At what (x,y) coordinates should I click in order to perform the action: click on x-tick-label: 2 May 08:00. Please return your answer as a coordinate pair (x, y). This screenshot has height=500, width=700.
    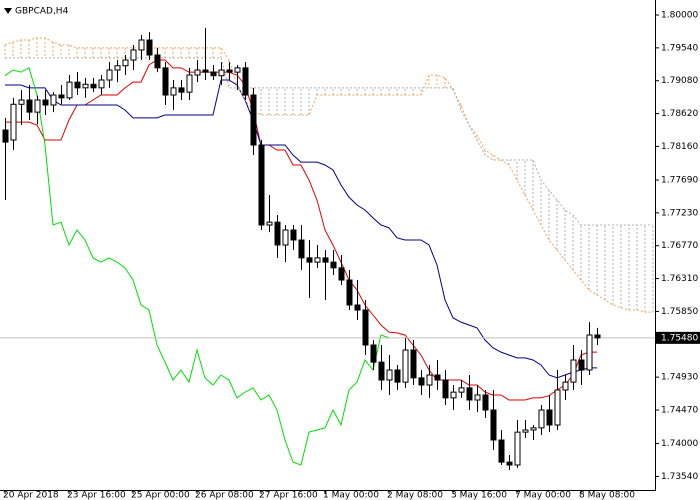
    Looking at the image, I should click on (415, 495).